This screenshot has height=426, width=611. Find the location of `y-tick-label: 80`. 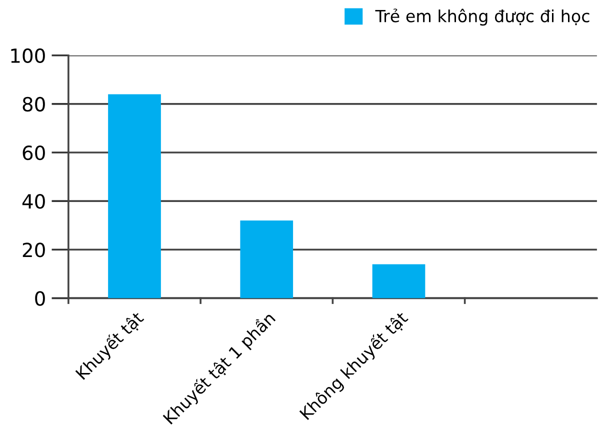

y-tick-label: 80 is located at coordinates (33, 104).